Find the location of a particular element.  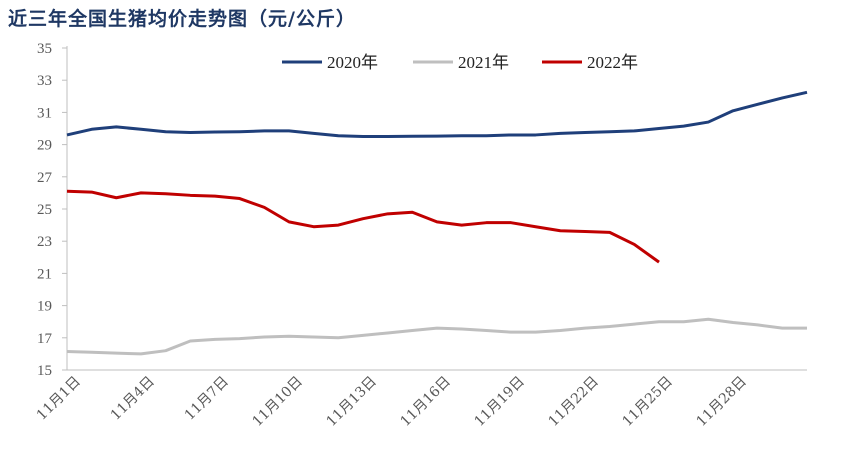

series-line-2020年 is located at coordinates (437, 114).